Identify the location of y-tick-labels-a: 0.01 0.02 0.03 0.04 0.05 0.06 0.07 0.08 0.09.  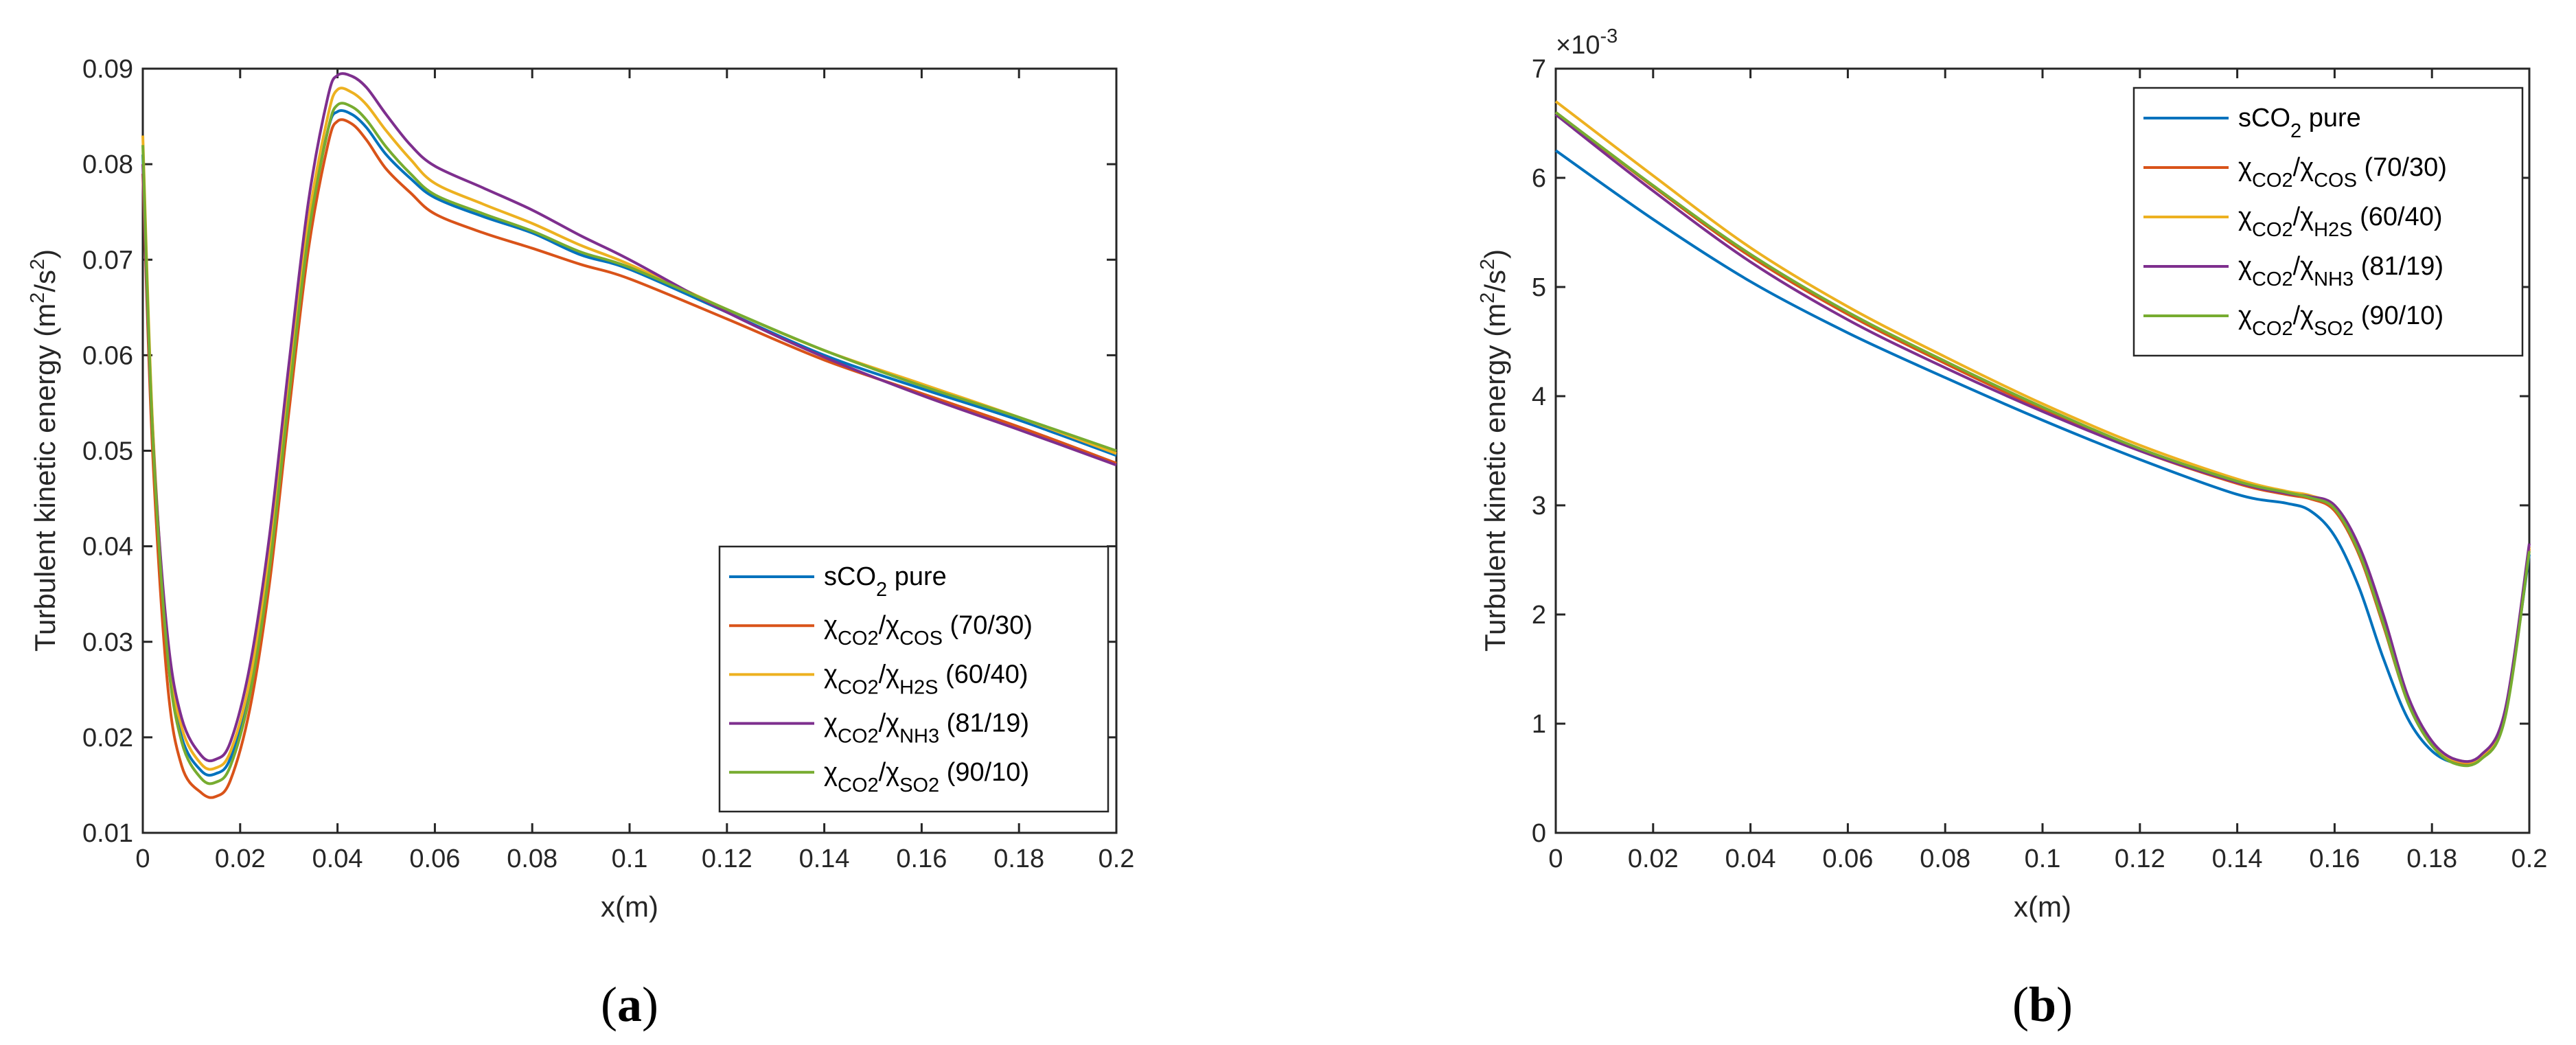
(107, 451).